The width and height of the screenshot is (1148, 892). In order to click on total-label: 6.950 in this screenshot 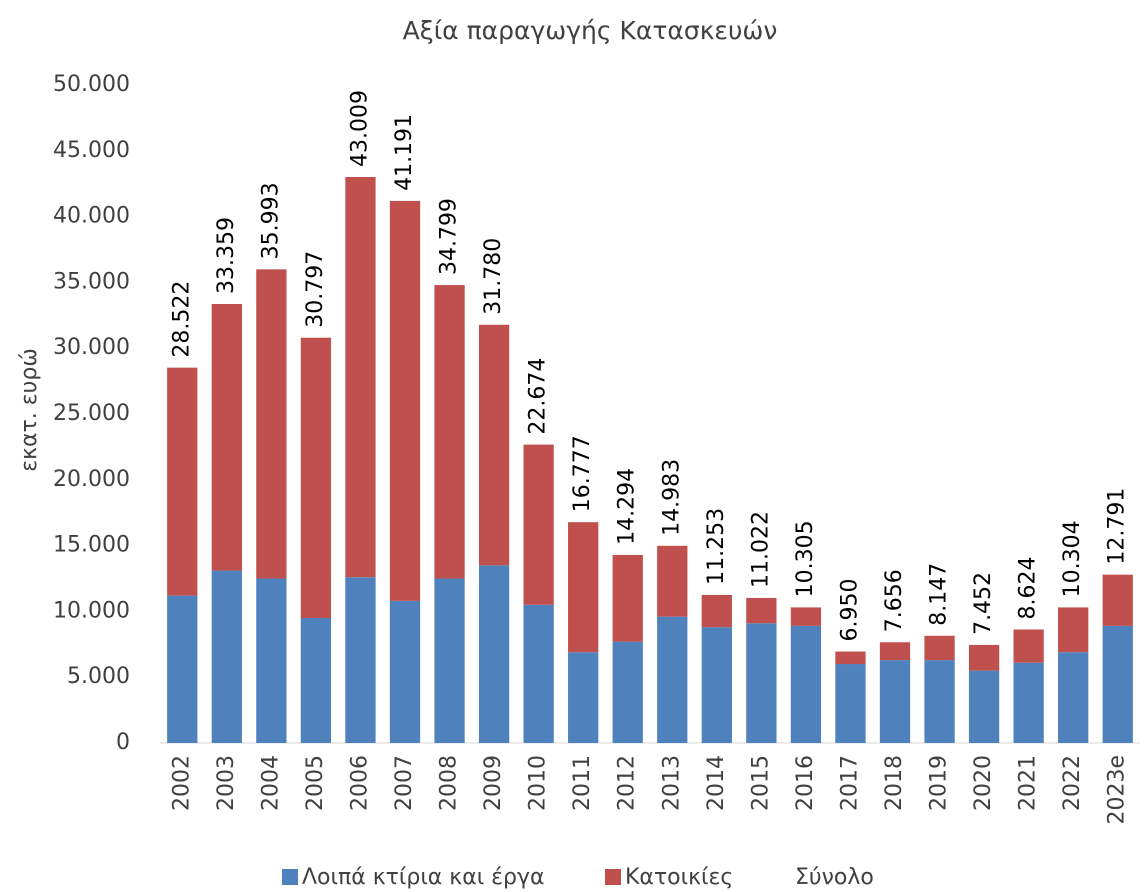, I will do `click(849, 610)`.